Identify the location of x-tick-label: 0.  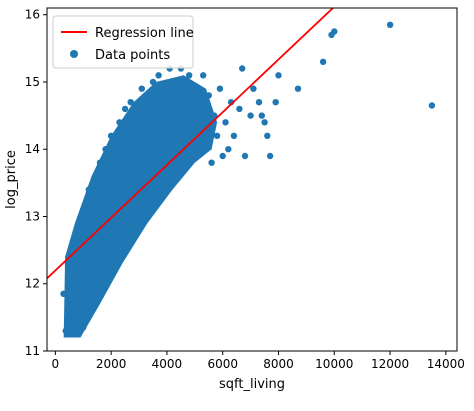
(56, 364).